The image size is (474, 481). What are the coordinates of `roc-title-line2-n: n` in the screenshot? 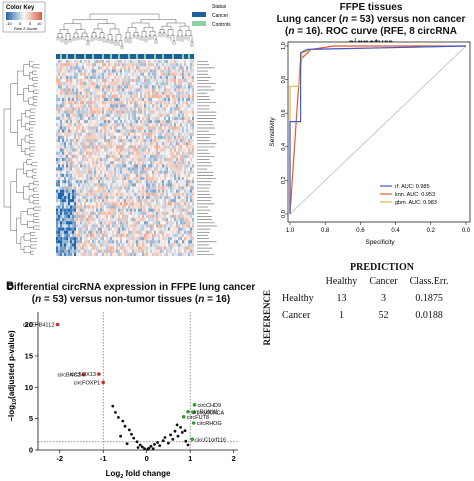 It's located at (345, 19).